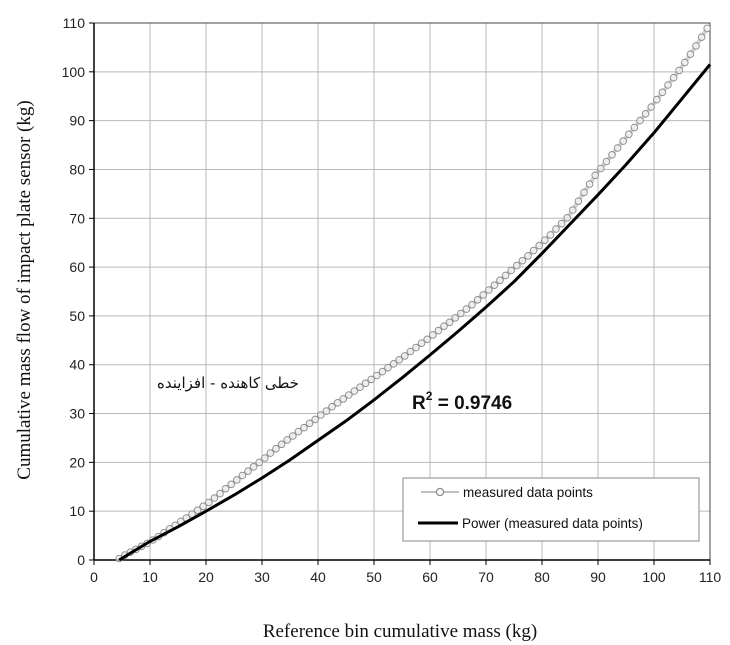  What do you see at coordinates (486, 577) in the screenshot?
I see `x-tick-label: 70` at bounding box center [486, 577].